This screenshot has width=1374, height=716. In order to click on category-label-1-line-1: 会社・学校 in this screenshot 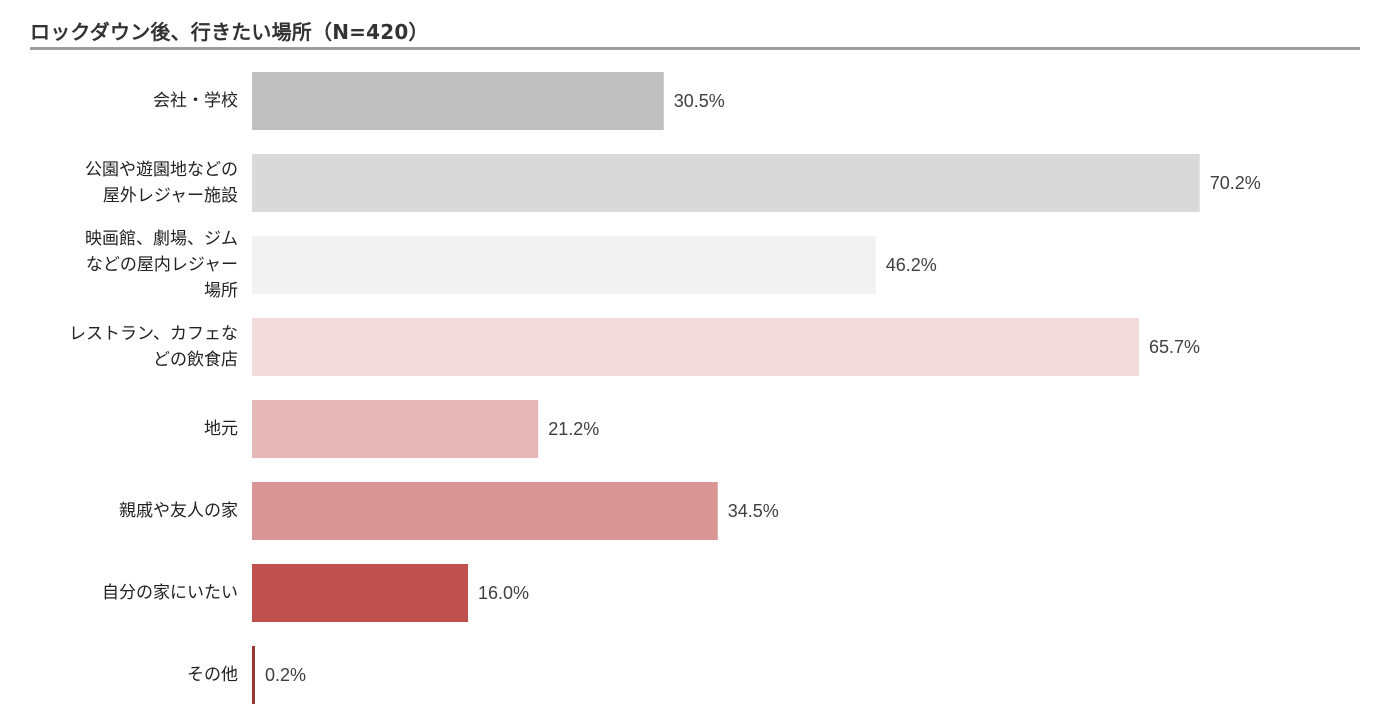, I will do `click(195, 101)`.